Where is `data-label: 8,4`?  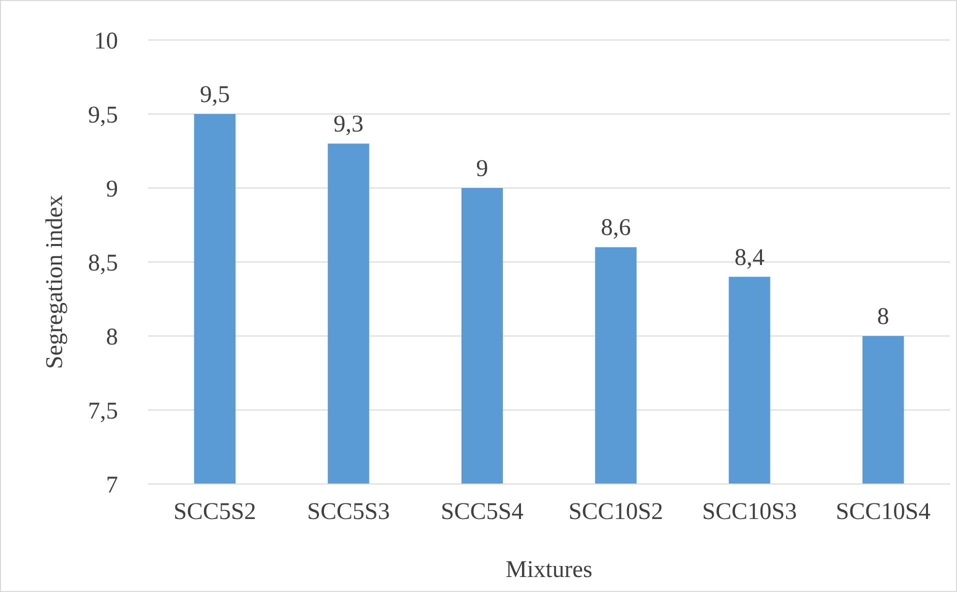
data-label: 8,4 is located at coordinates (749, 257).